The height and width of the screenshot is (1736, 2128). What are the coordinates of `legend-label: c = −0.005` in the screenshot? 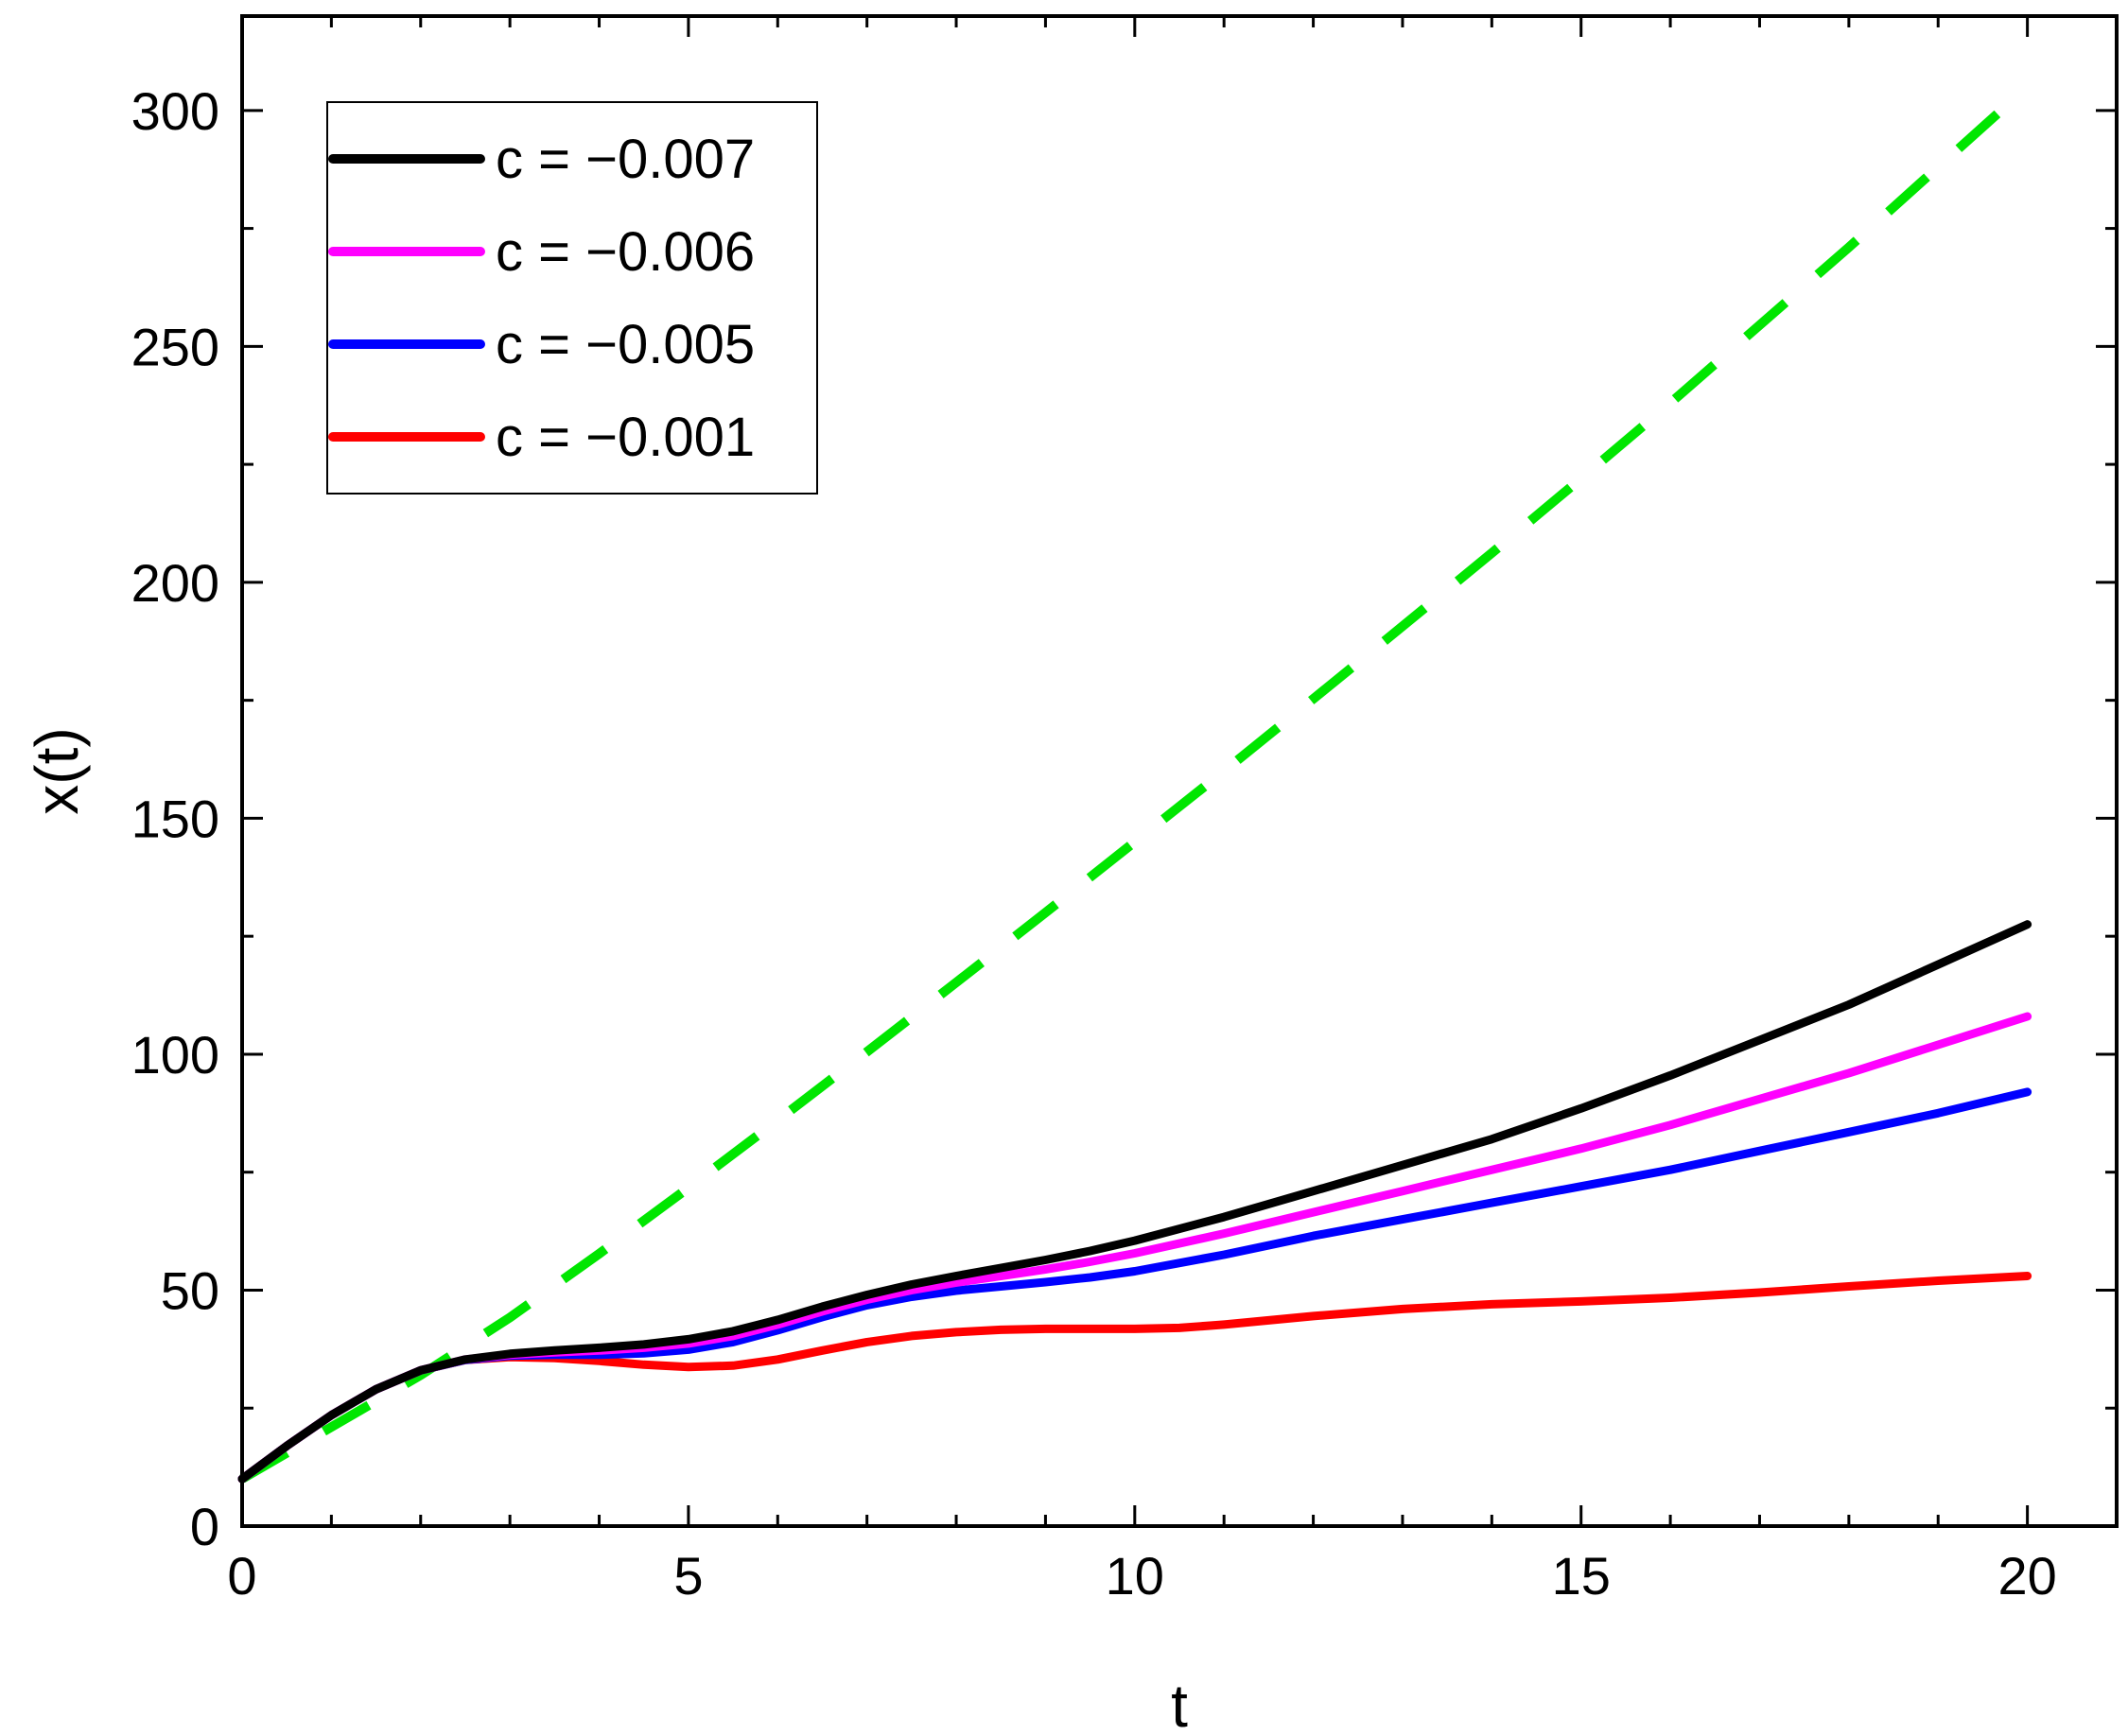 It's located at (625, 344).